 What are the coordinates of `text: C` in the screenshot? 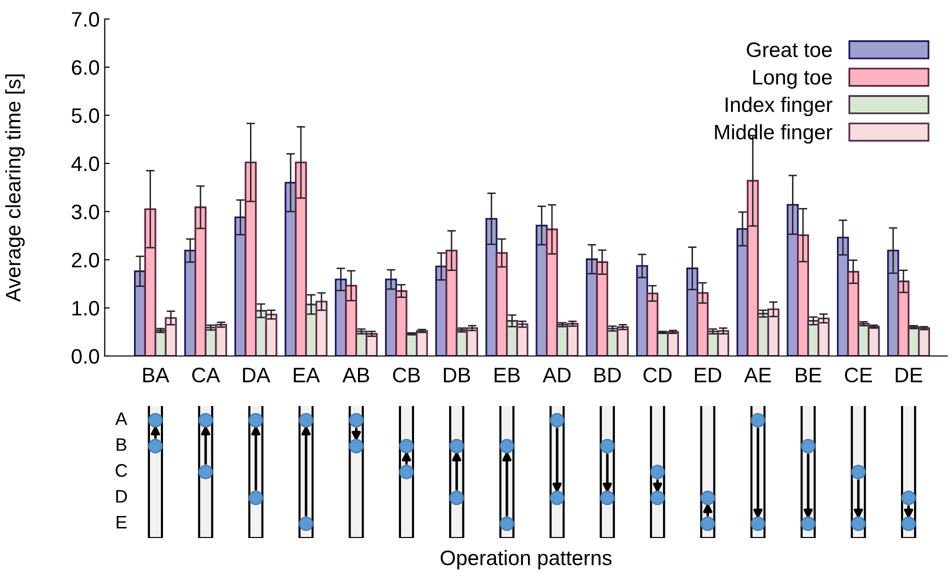 It's located at (122, 470).